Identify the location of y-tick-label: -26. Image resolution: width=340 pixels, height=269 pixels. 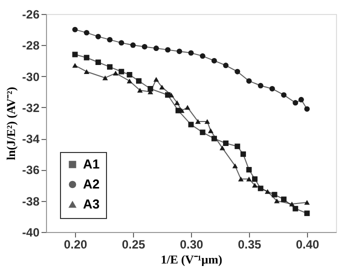
(31, 15).